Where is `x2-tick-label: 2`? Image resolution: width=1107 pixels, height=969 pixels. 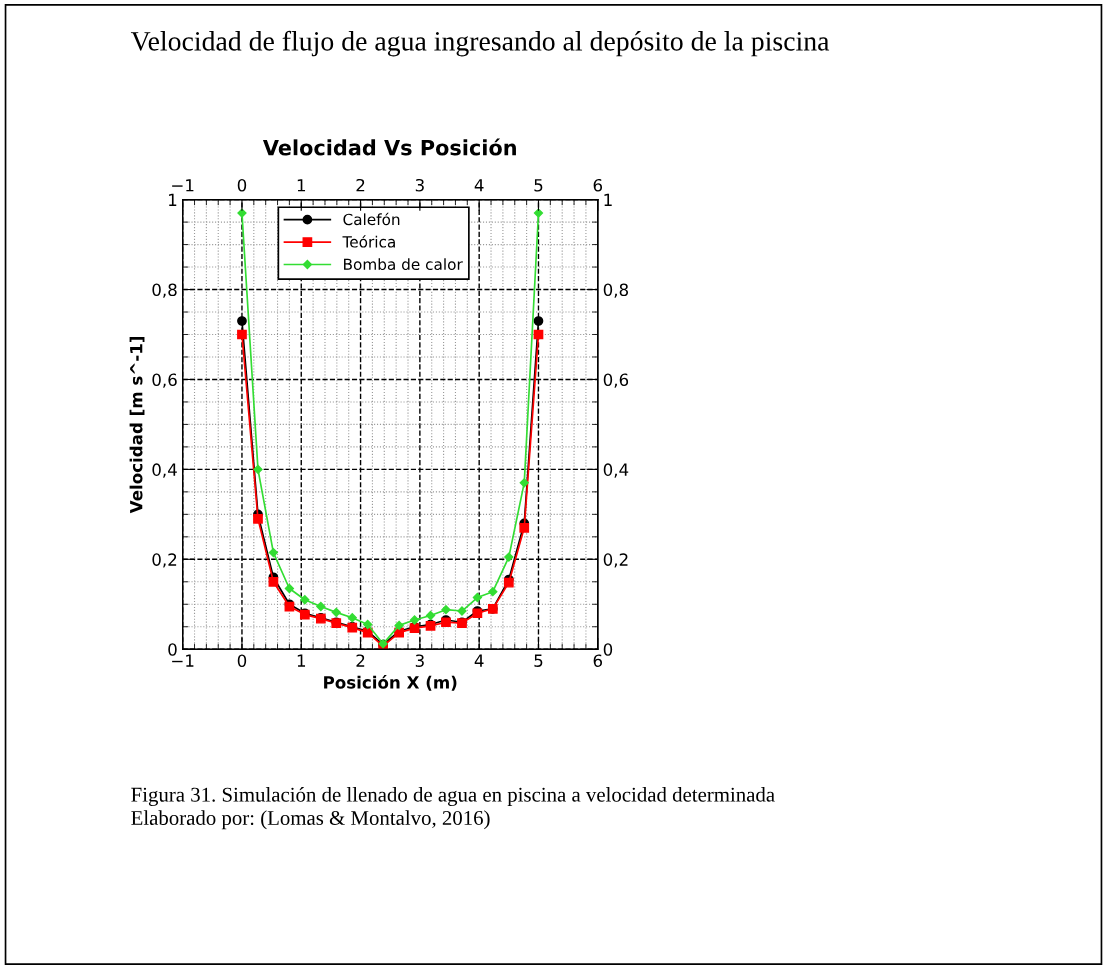 x2-tick-label: 2 is located at coordinates (360, 185).